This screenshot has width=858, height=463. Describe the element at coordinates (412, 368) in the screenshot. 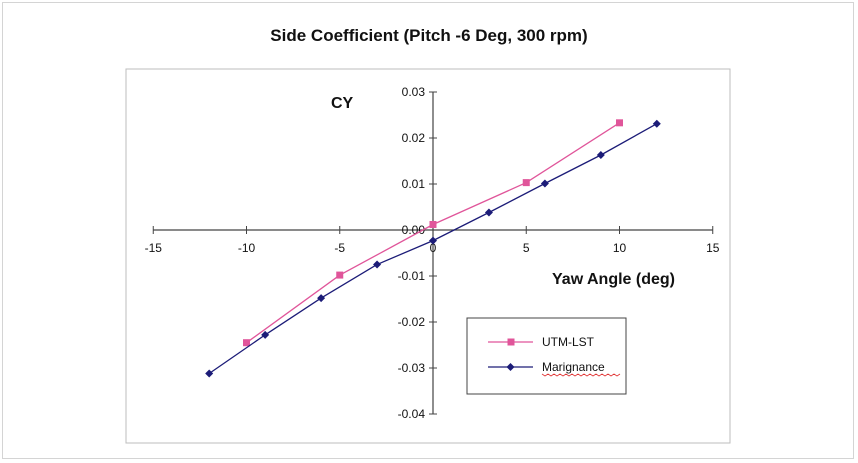

I see `y-tick-label: -0.03` at that location.